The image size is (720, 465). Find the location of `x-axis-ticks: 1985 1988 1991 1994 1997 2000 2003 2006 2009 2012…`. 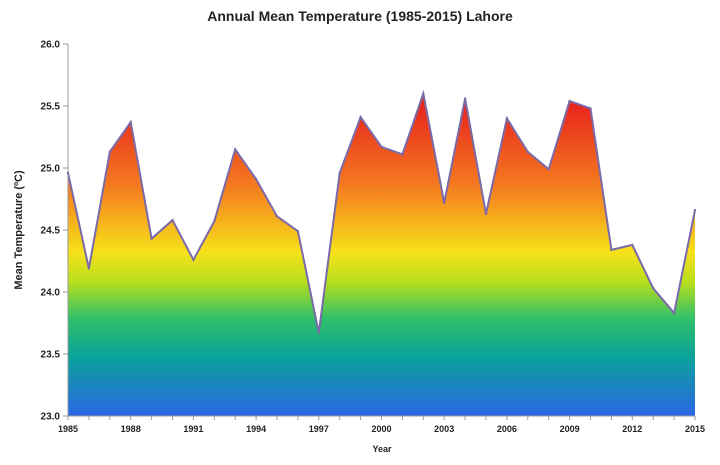

x-axis-ticks: 1985 1988 1991 1994 1997 2000 2003 2006 2009 2012… is located at coordinates (381, 425).